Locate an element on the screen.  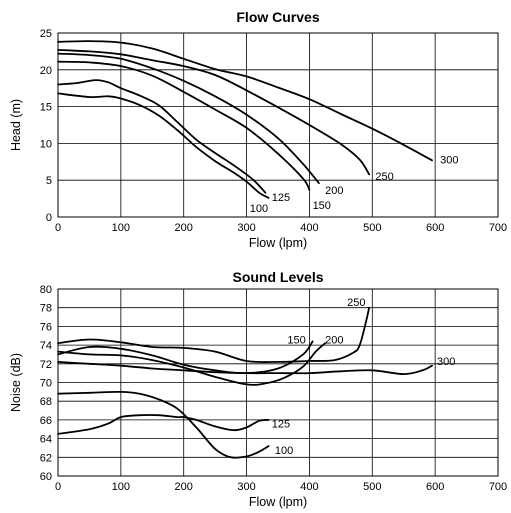
y-tick-label: 68 is located at coordinates (46, 402).